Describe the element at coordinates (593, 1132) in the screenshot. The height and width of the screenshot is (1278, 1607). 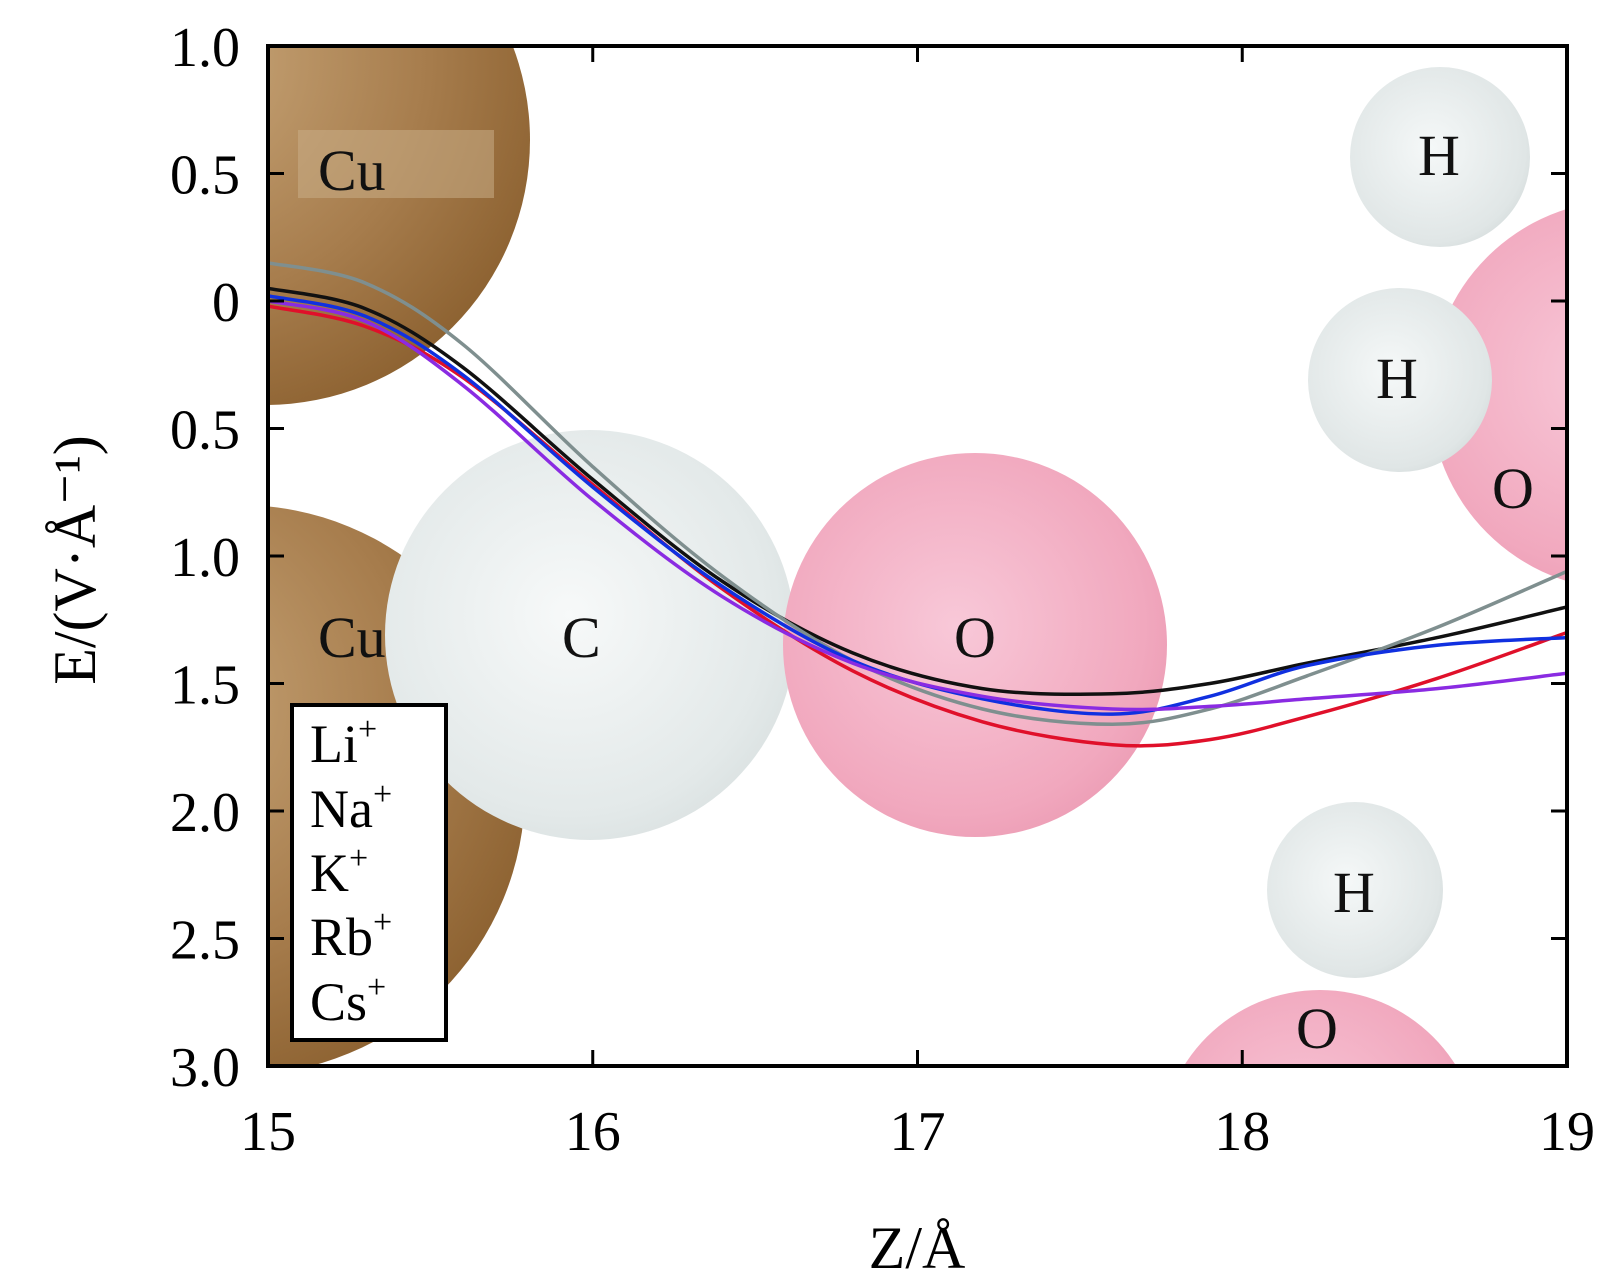
I see `x-tick-label: 16` at that location.